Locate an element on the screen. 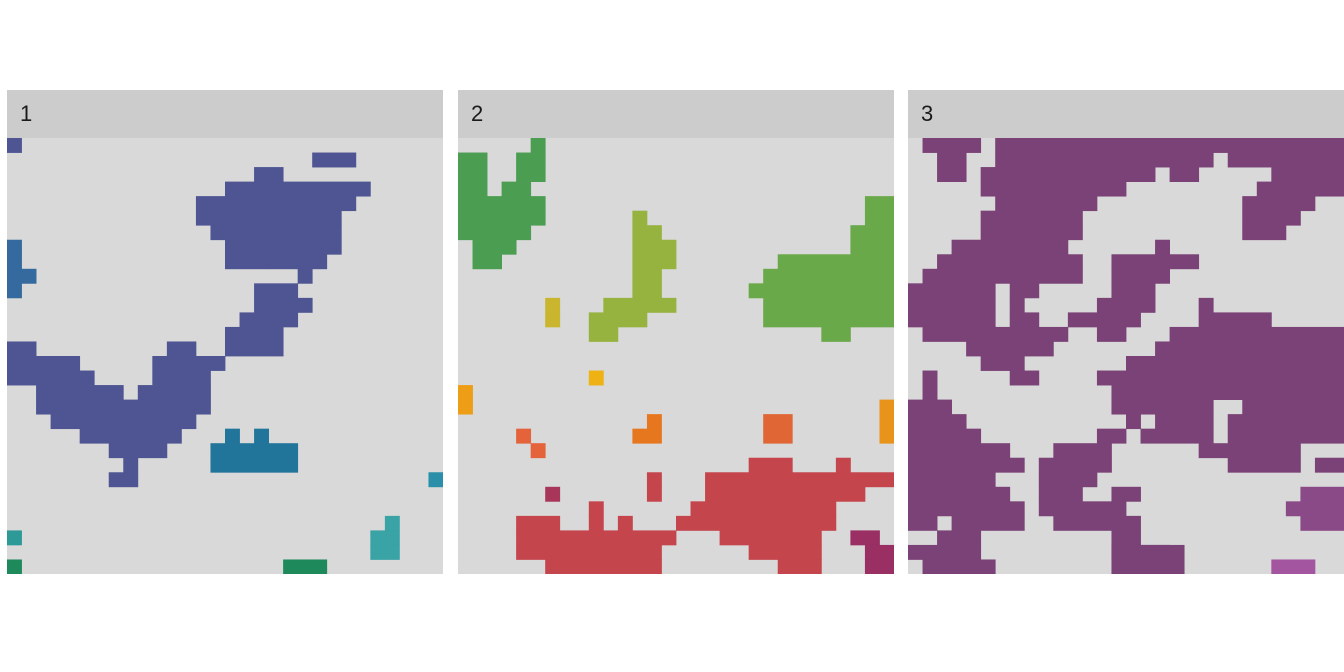 The image size is (1344, 672). facet-strip-label: 1 is located at coordinates (225, 114).